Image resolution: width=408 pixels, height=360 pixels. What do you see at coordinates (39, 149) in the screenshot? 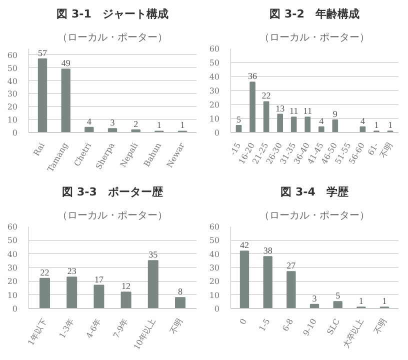
I see `x-tick-label: Rai` at bounding box center [39, 149].